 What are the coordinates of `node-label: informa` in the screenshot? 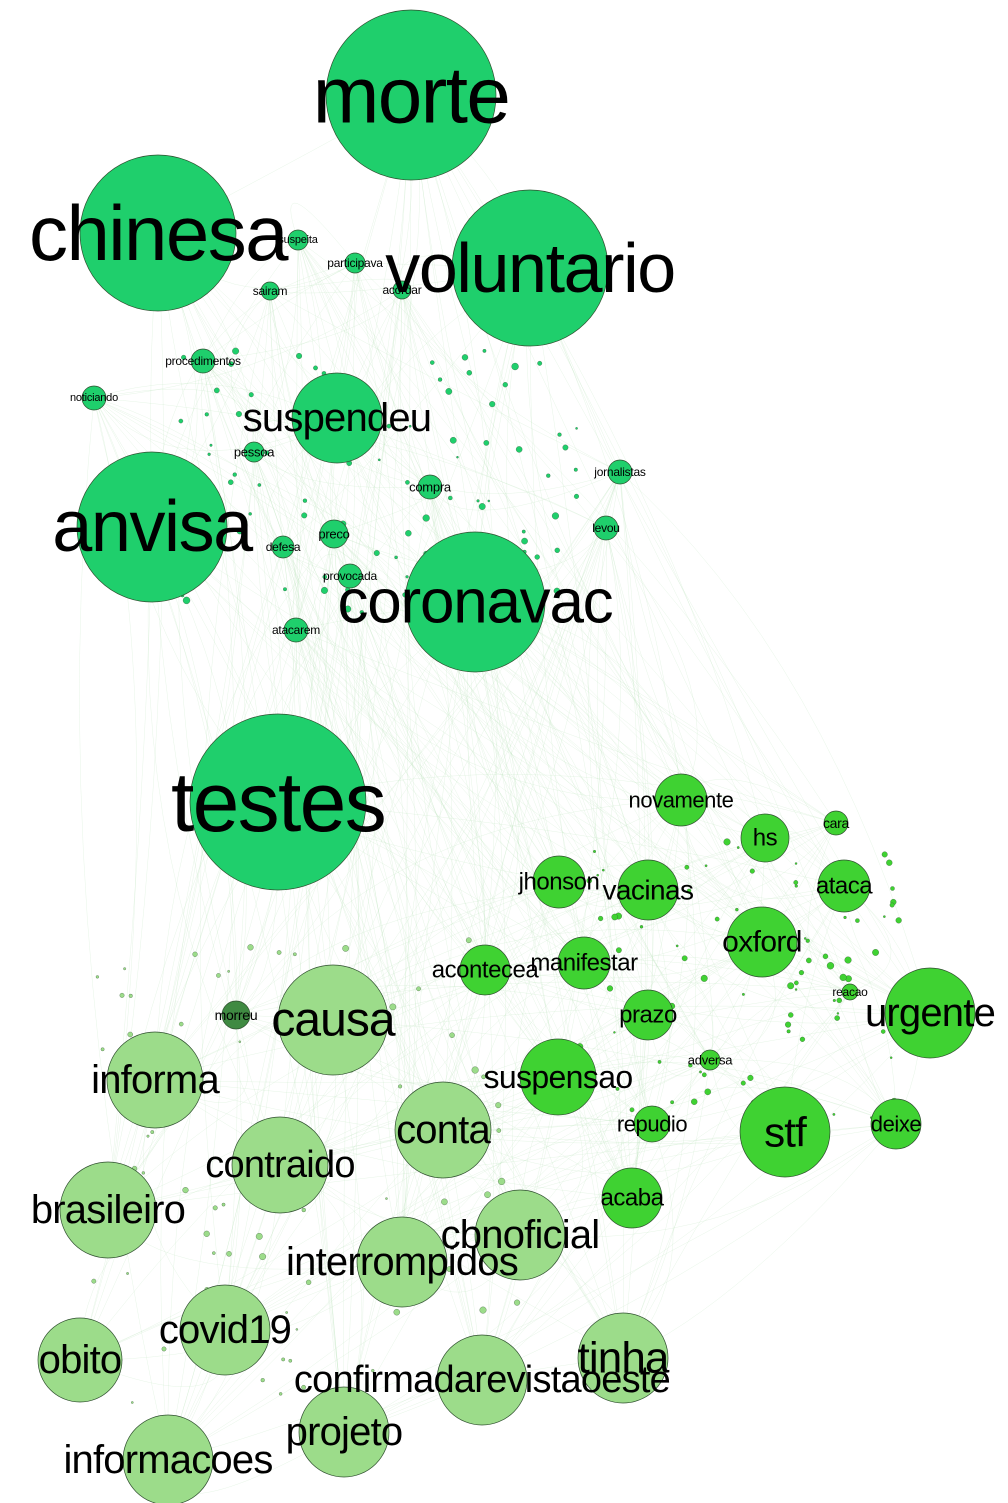 It's located at (155, 1080).